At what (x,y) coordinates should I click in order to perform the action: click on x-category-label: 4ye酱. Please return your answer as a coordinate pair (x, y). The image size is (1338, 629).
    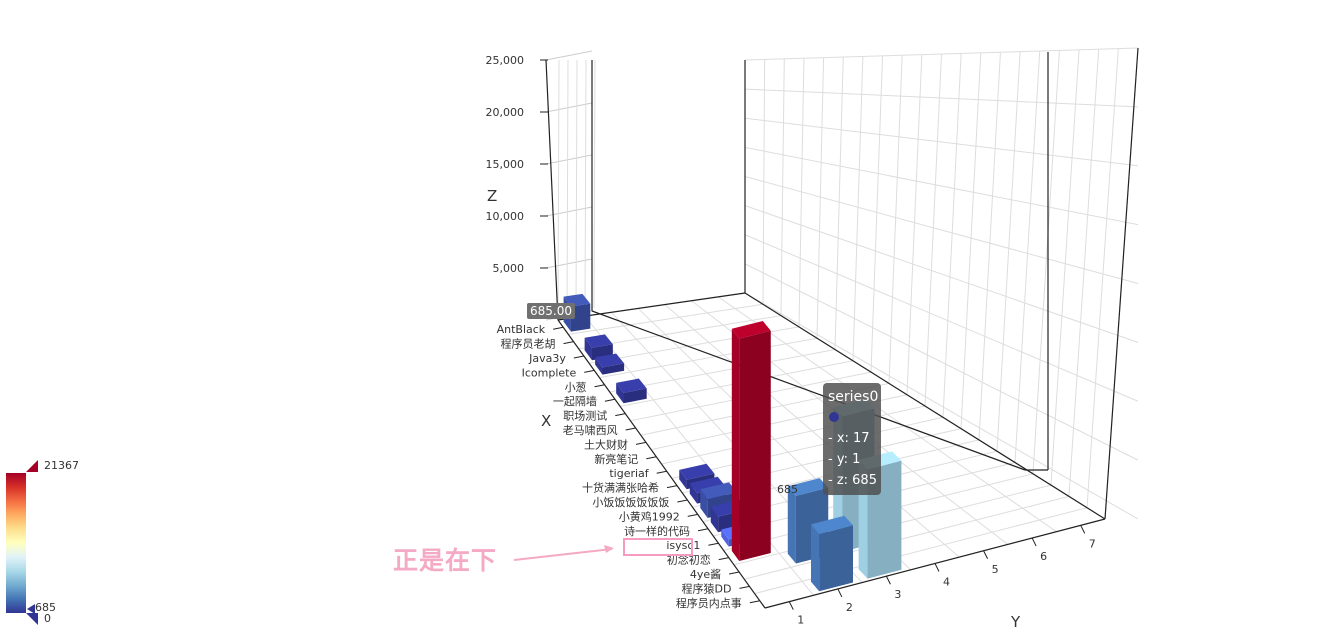
    Looking at the image, I should click on (705, 574).